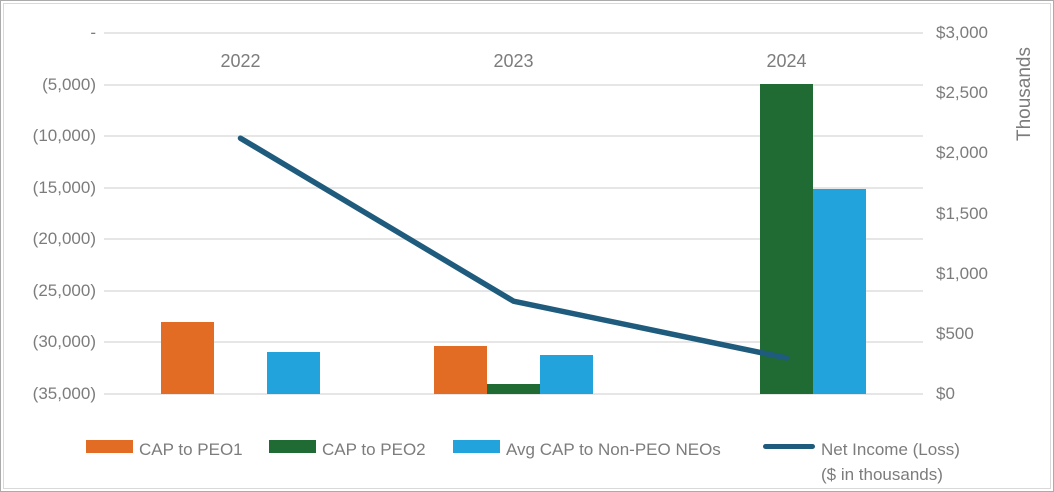 This screenshot has height=492, width=1054. I want to click on left-axis-tick: (5,000), so click(69, 84).